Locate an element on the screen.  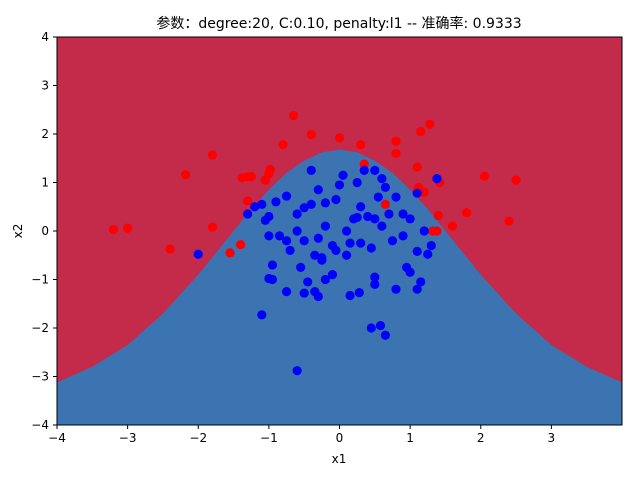
x-tick-label: −4 is located at coordinates (57, 438).